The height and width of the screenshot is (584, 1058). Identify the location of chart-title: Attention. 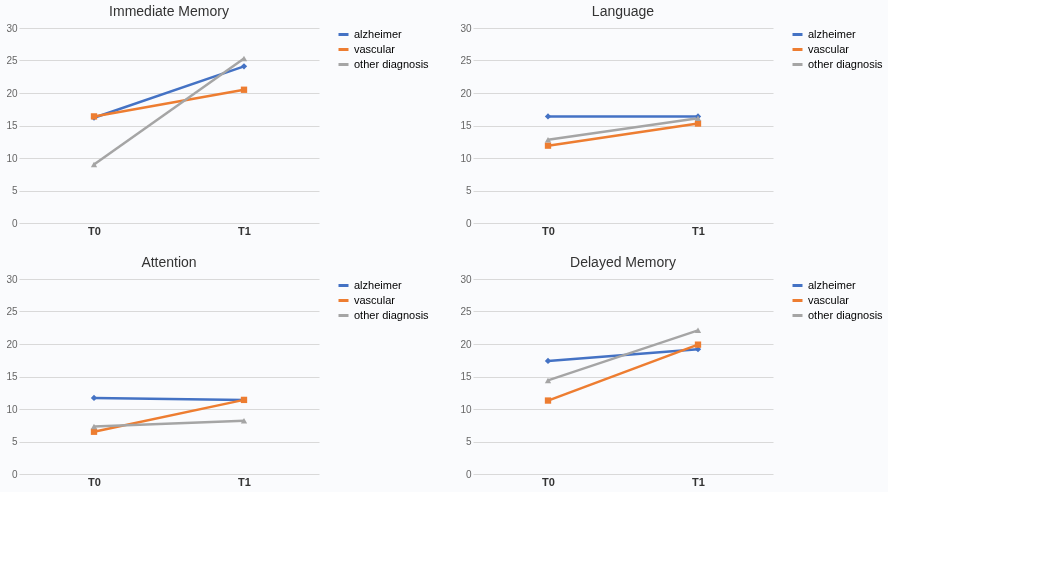
(169, 262).